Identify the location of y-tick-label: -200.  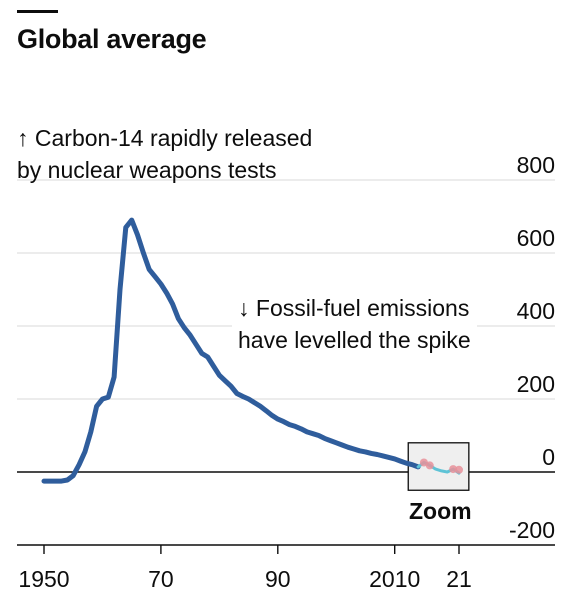
(532, 530).